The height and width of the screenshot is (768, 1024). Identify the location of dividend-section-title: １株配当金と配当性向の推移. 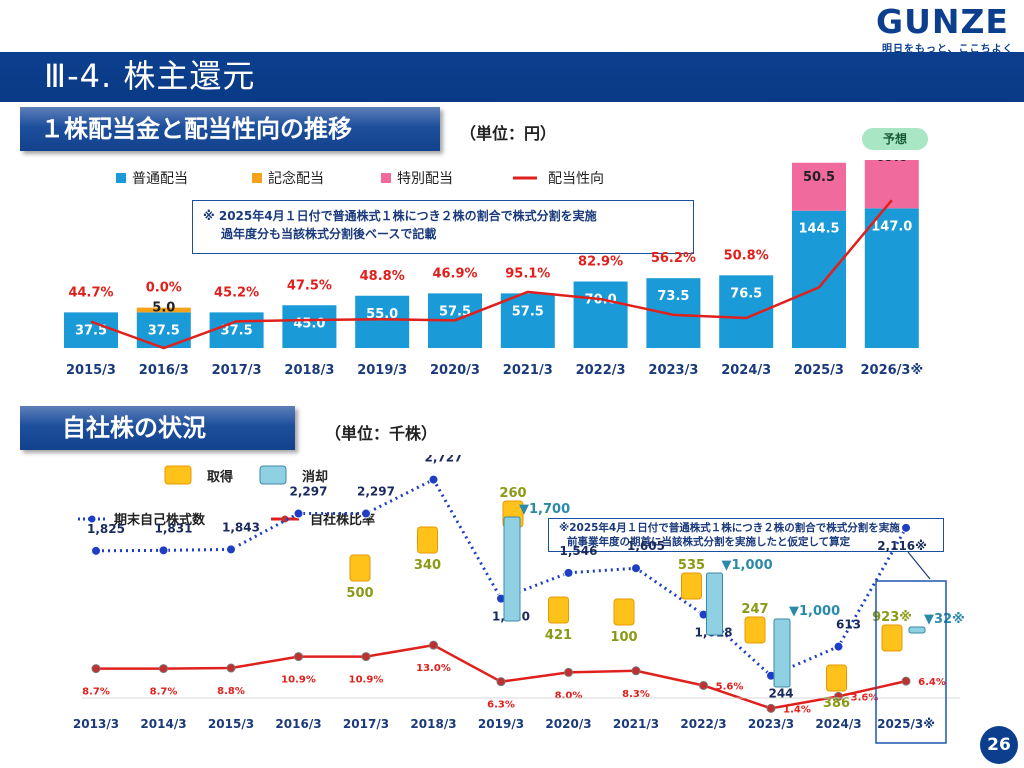
(230, 129).